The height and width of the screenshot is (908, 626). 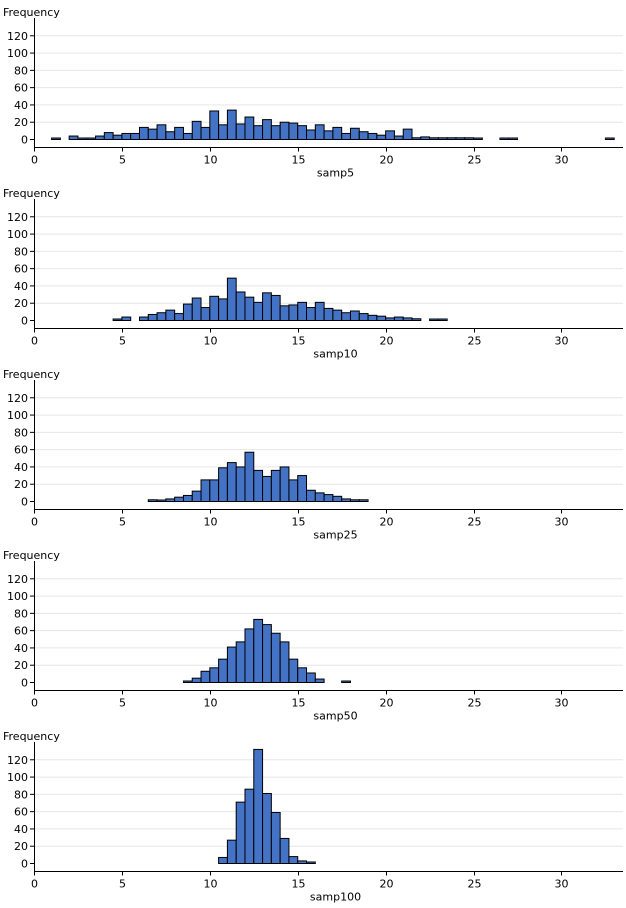 I want to click on y-tick-label: 0, so click(x=24, y=321).